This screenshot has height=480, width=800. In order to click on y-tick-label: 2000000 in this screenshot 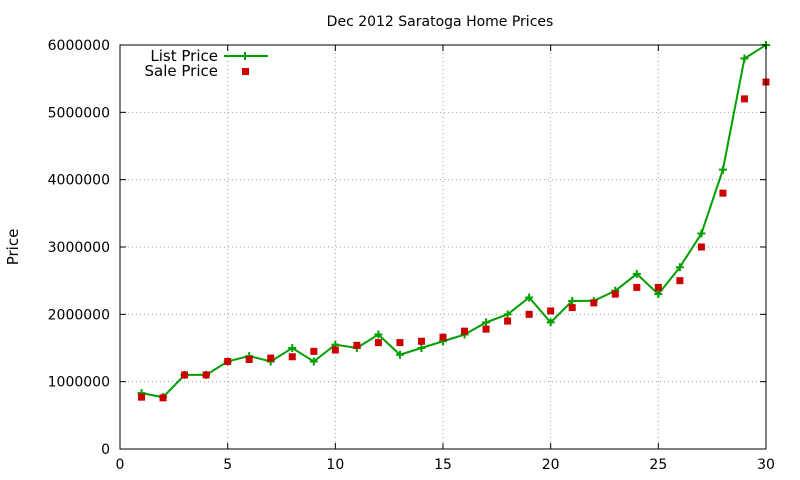, I will do `click(79, 315)`.